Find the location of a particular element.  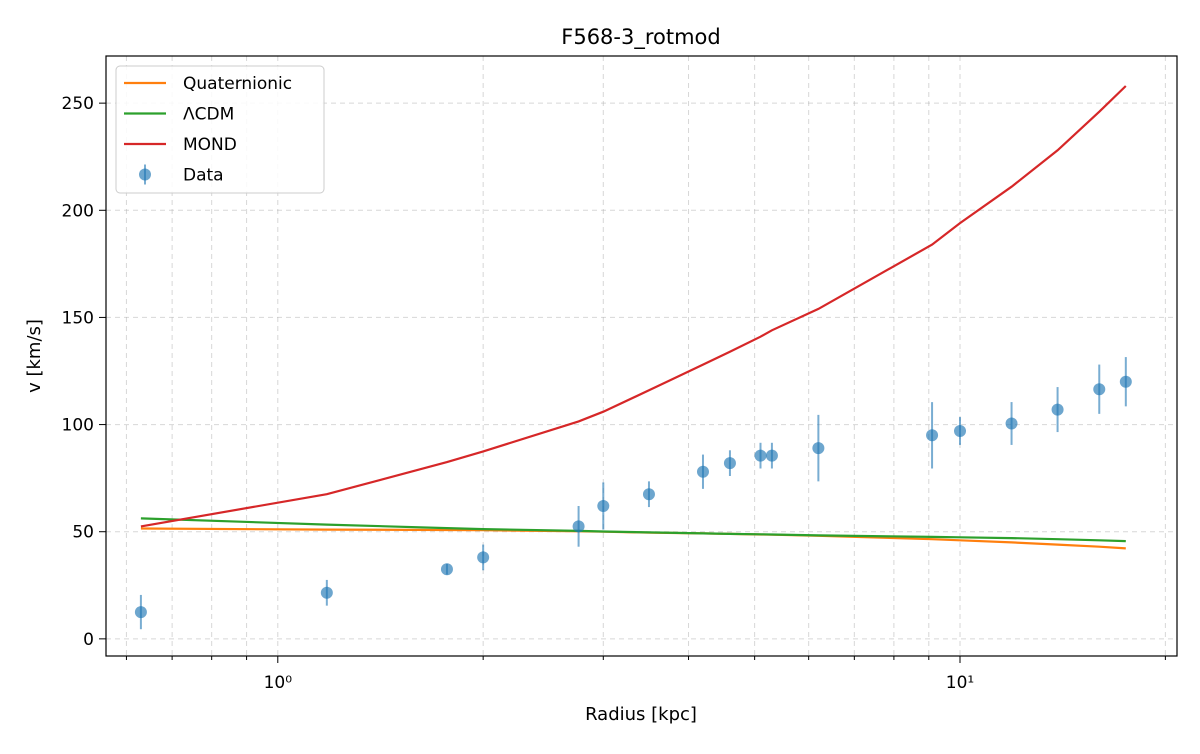

y-tick-label: 250 is located at coordinates (78, 104).